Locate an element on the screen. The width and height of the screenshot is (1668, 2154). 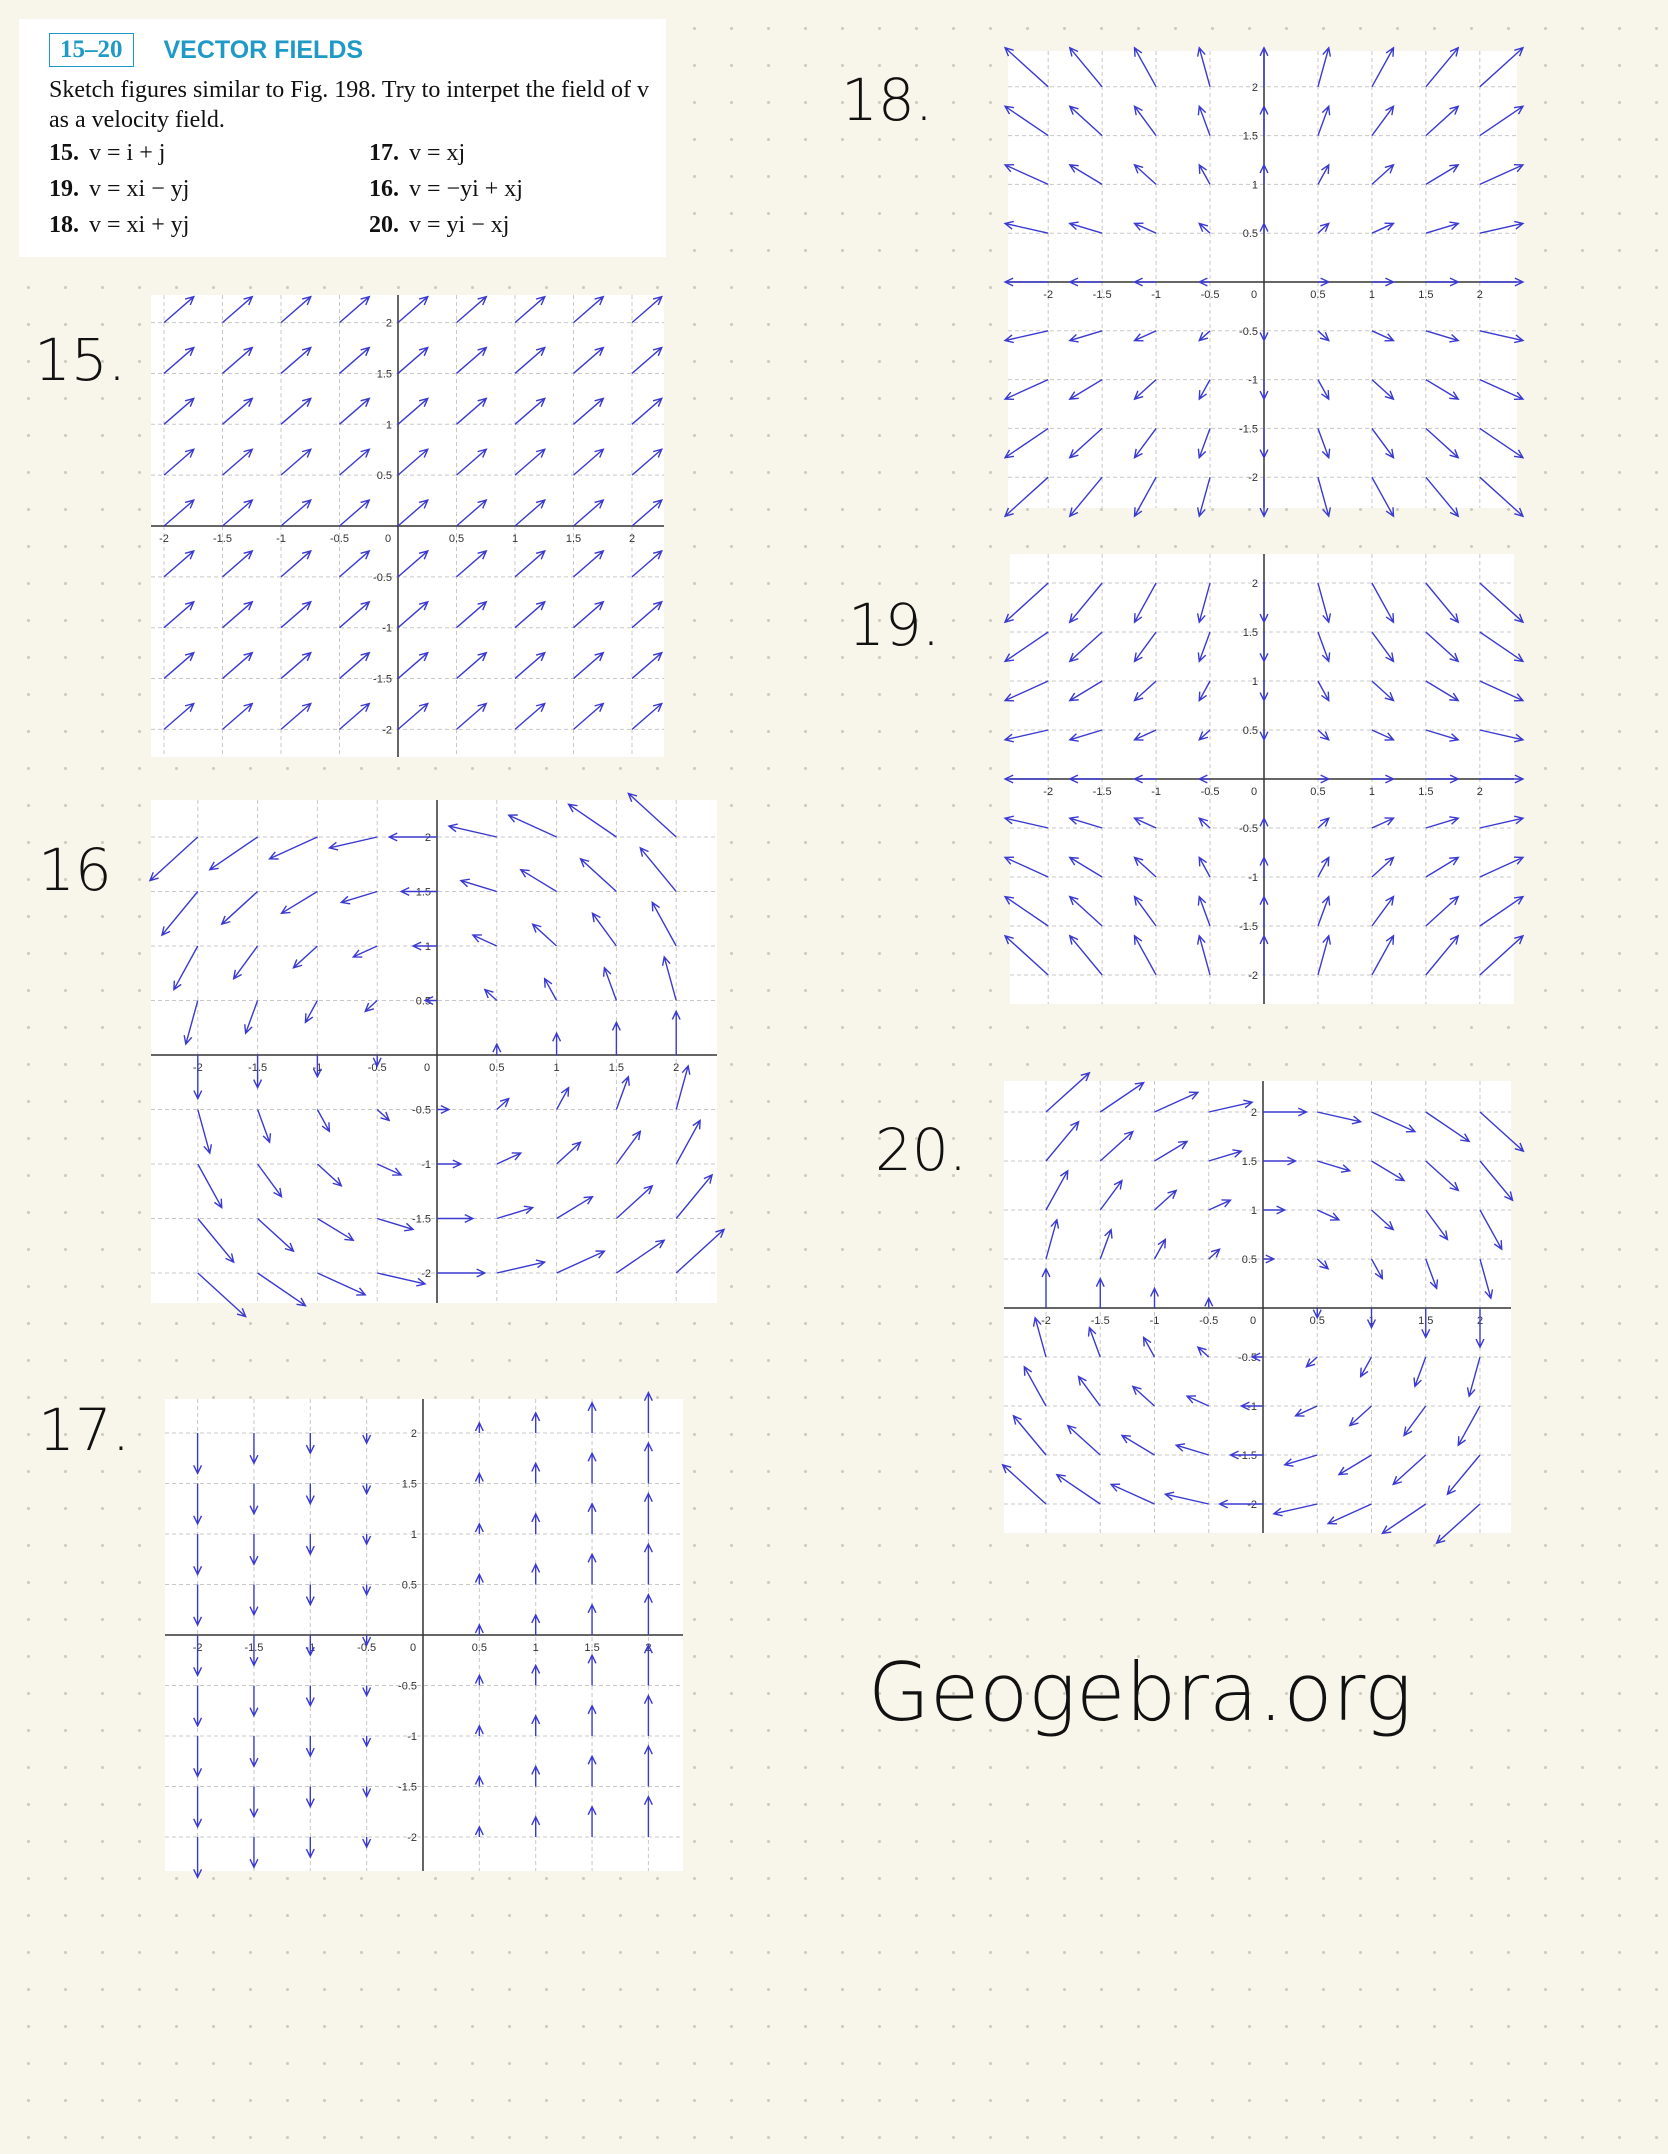
y-tick-label: 0.5 is located at coordinates (409, 1586).